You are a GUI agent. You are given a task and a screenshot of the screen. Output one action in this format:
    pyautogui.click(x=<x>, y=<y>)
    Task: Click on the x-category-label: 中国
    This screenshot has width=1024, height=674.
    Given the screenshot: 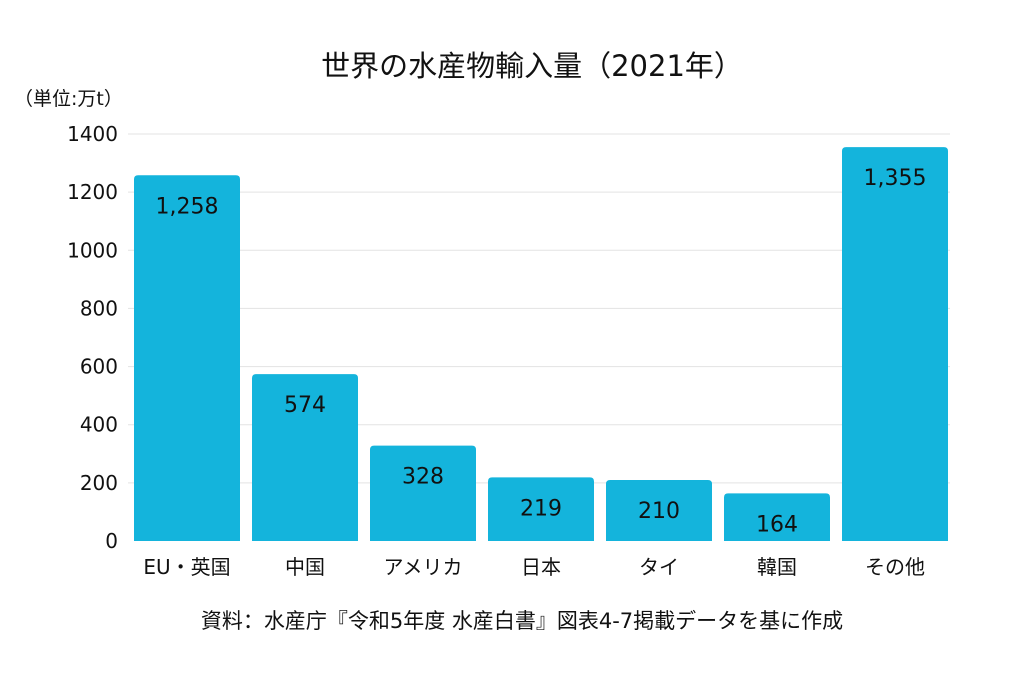 What is the action you would take?
    pyautogui.click(x=305, y=567)
    